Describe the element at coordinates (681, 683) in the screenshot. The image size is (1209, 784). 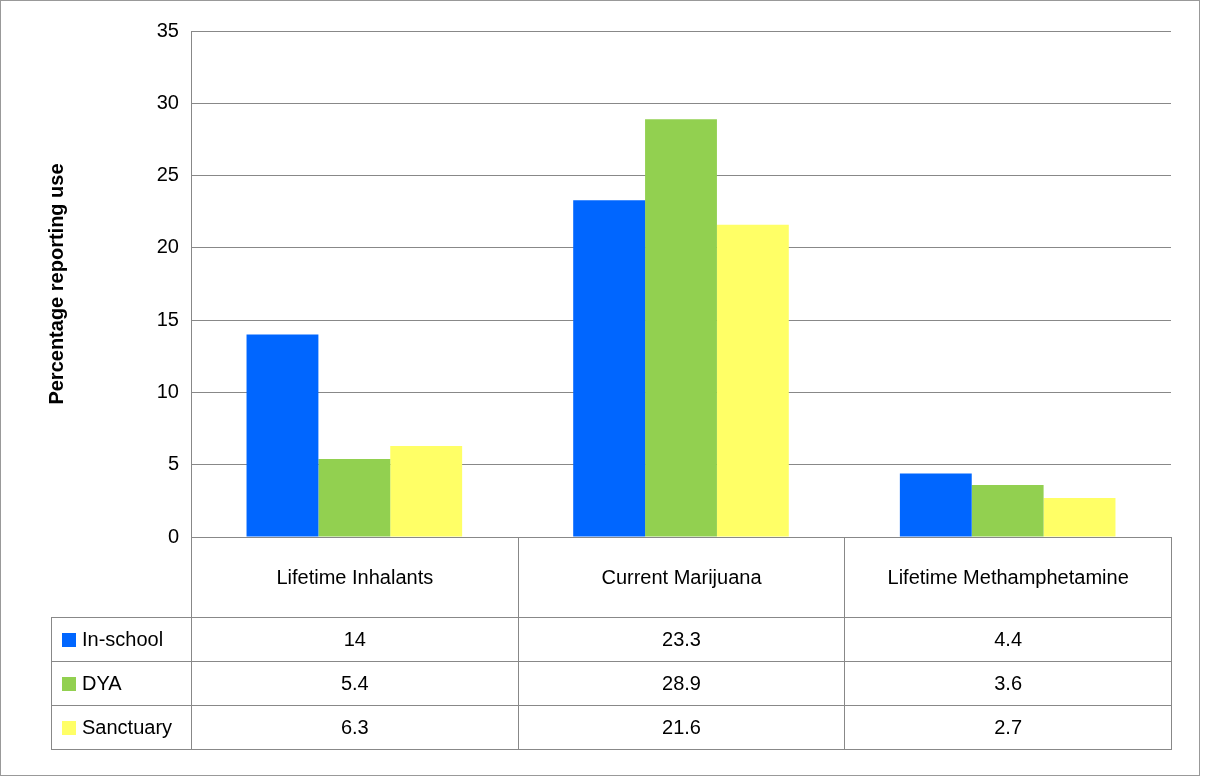
I see `data-label: 28.9` at that location.